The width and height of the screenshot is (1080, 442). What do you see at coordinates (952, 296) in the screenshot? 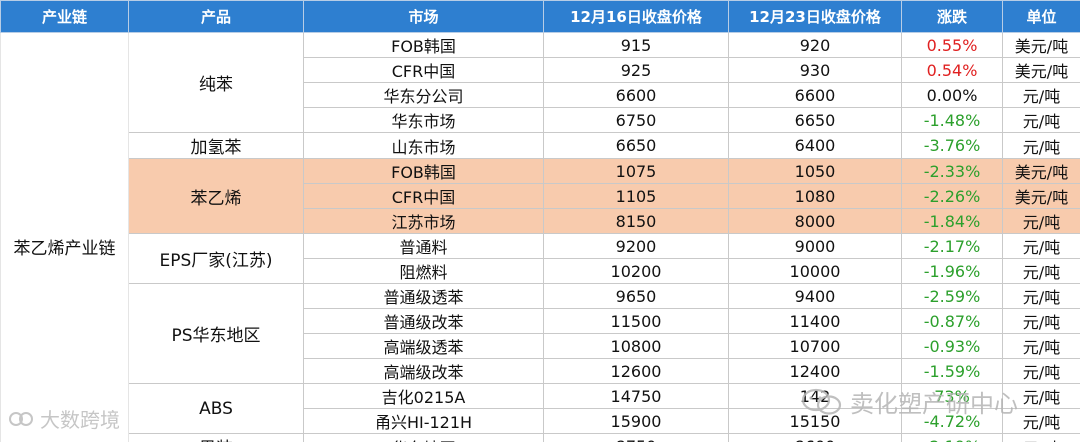
I see `cell-change: -2.59%` at bounding box center [952, 296].